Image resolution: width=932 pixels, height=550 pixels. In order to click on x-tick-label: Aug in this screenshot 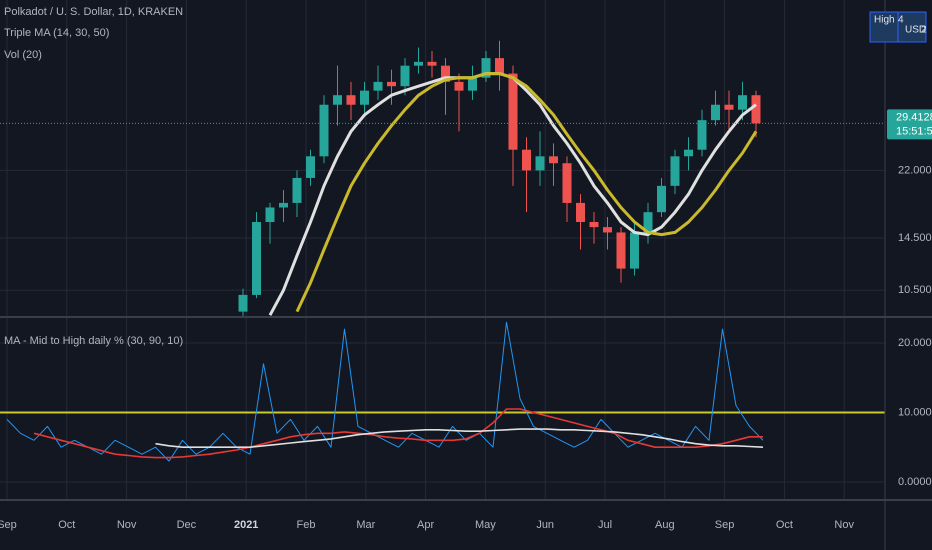, I will do `click(665, 525)`.